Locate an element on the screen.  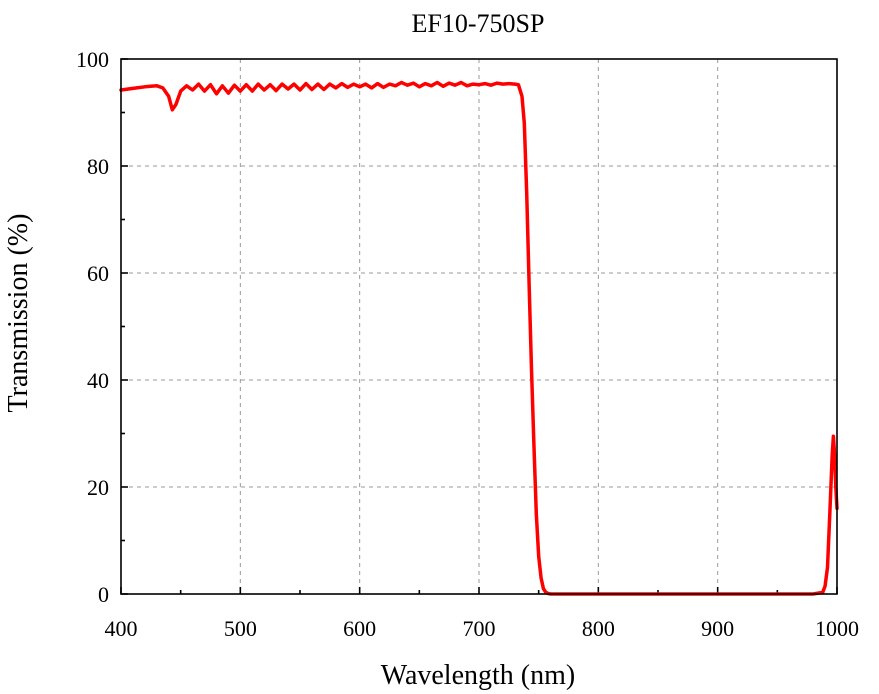
x-tick-label: 600 is located at coordinates (359, 628).